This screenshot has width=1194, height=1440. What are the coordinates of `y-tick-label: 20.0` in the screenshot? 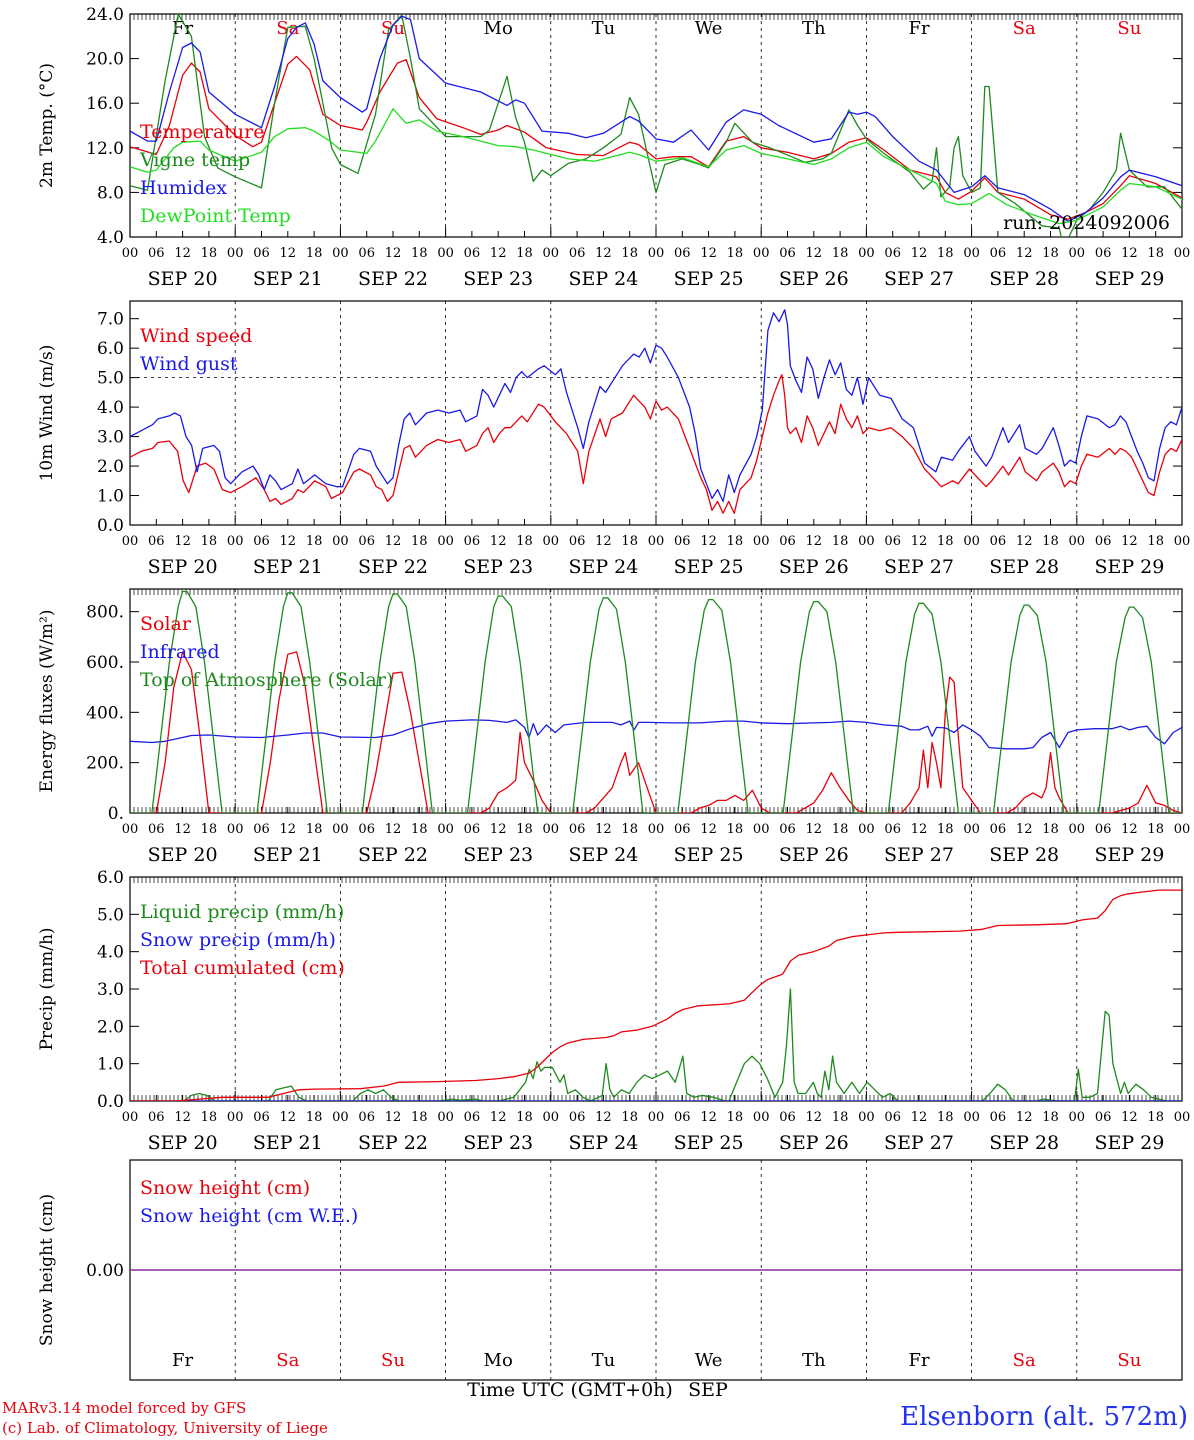 It's located at (105, 60).